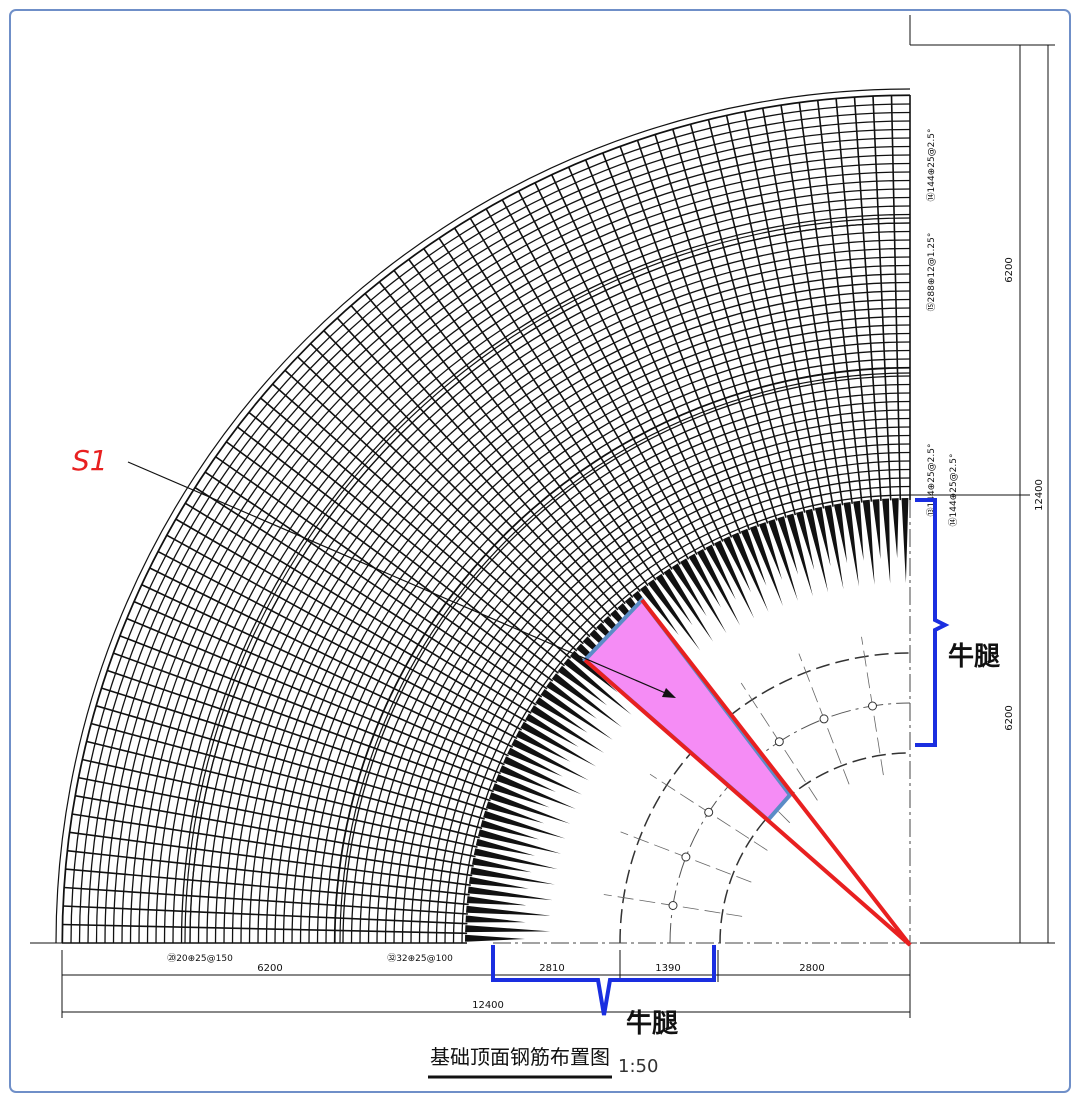  What do you see at coordinates (420, 958) in the screenshot?
I see `rebar-label: ㉜32⊕25@100` at bounding box center [420, 958].